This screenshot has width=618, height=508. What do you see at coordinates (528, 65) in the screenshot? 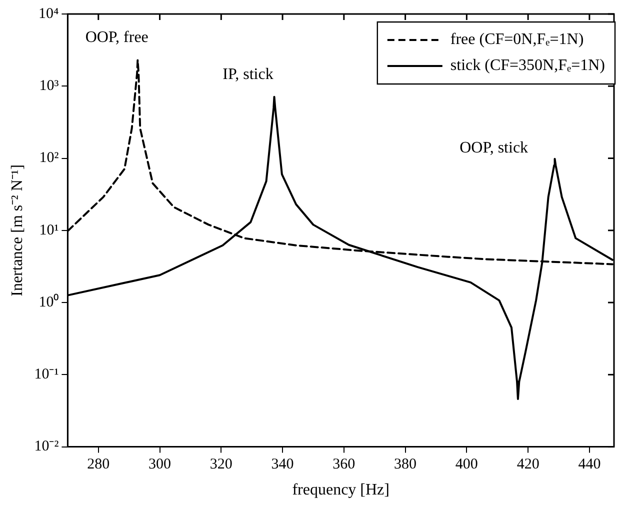
I see `legend-label: stick (CF=350N,Fₑ=1N)` at bounding box center [528, 65].